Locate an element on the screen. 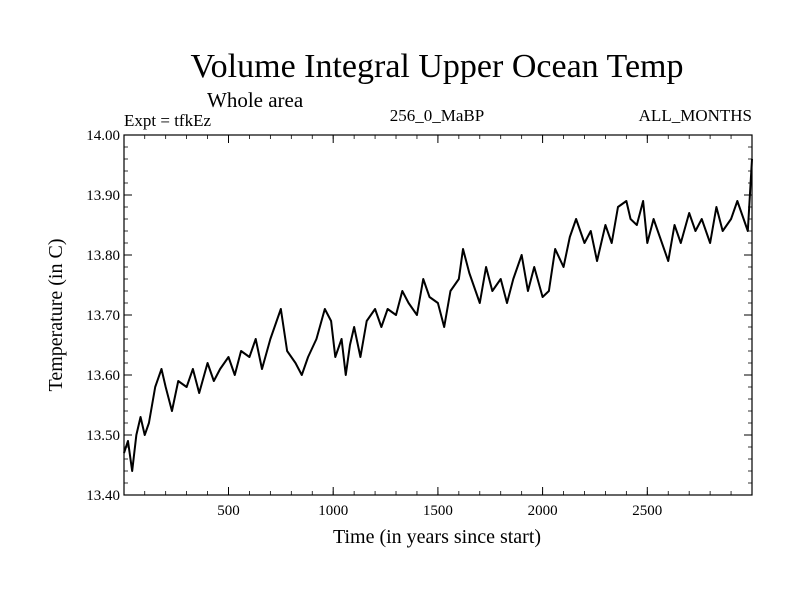 This screenshot has height=600, width=800. chart-title: Volume Integral Upper Ocean Temp is located at coordinates (437, 66).